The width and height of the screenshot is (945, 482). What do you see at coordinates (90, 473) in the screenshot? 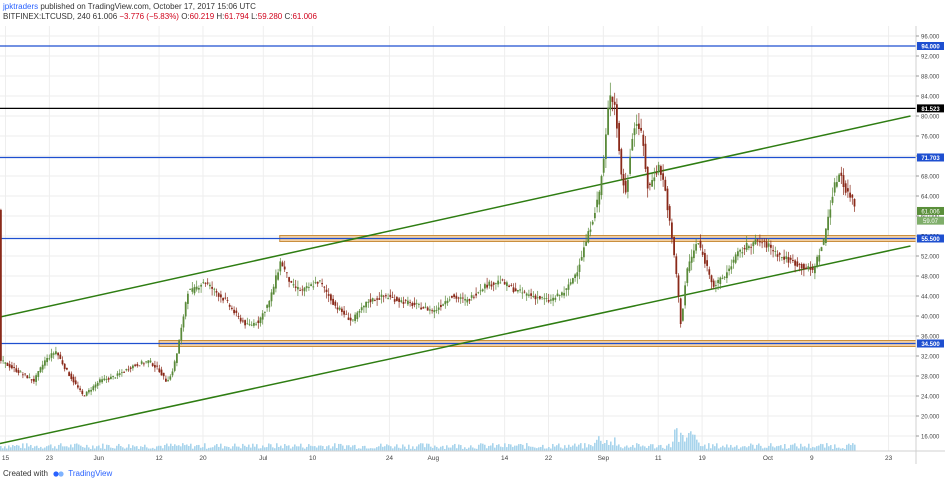
I see `tradingview-brand: TradingView` at bounding box center [90, 473].